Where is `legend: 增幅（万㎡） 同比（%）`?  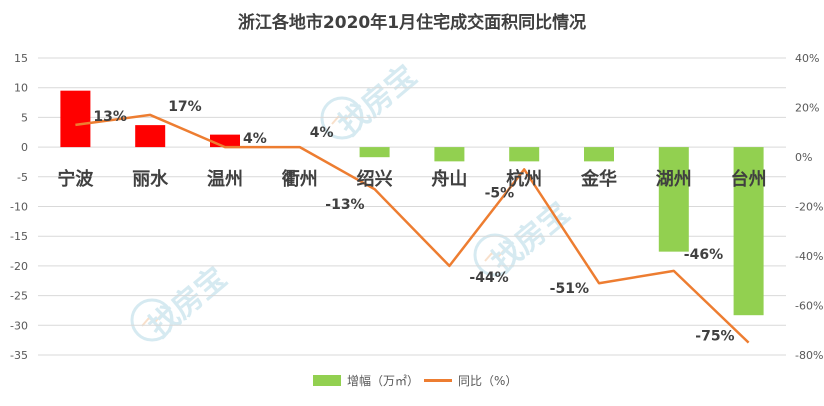
legend: 增幅（万㎡） 同比（%） is located at coordinates (415, 380).